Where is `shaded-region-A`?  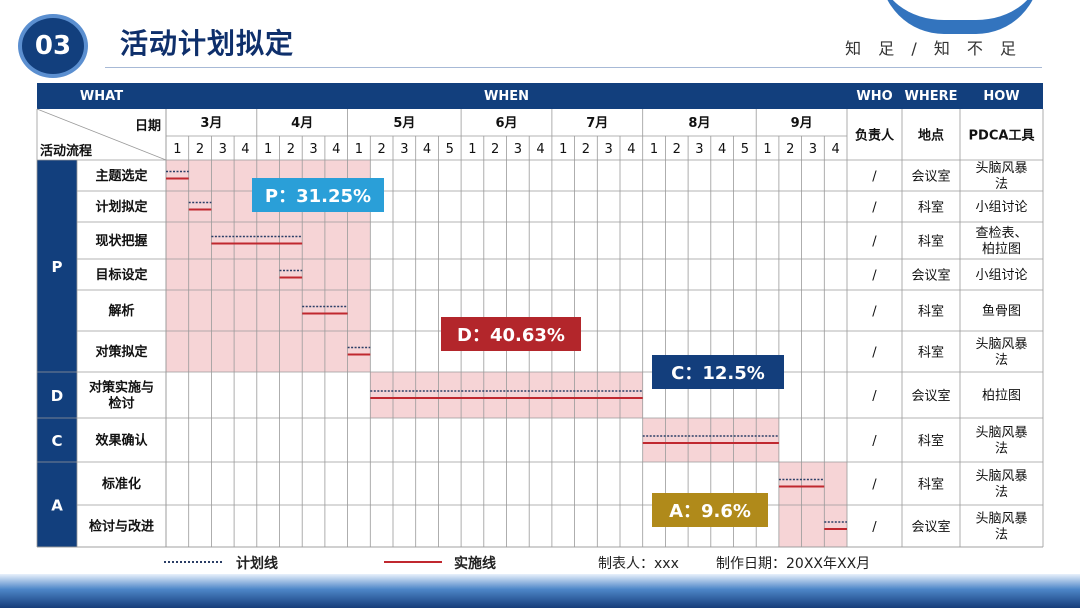
shaded-region-A is located at coordinates (812, 504).